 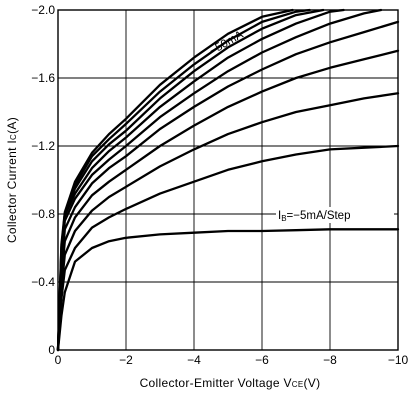 I want to click on x-tick-label: −6, so click(x=262, y=360).